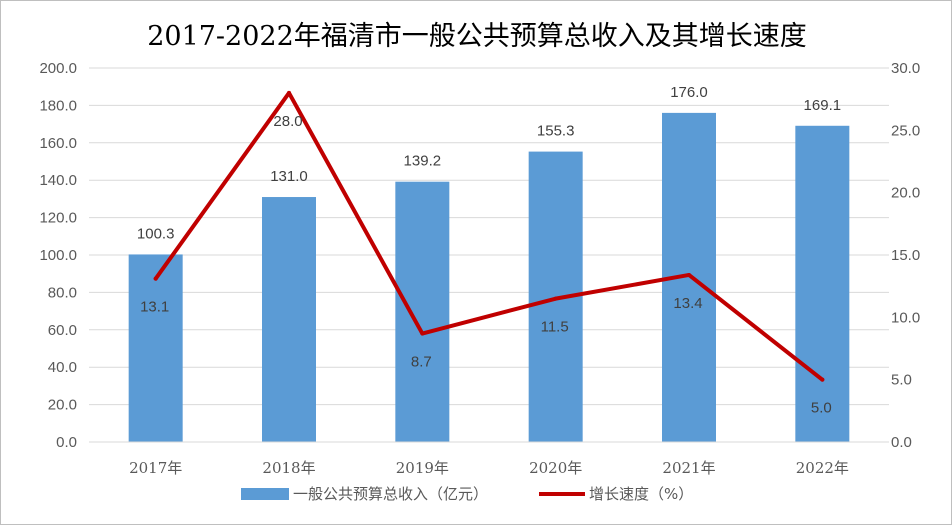  I want to click on bar-data-label: 169.1, so click(823, 105).